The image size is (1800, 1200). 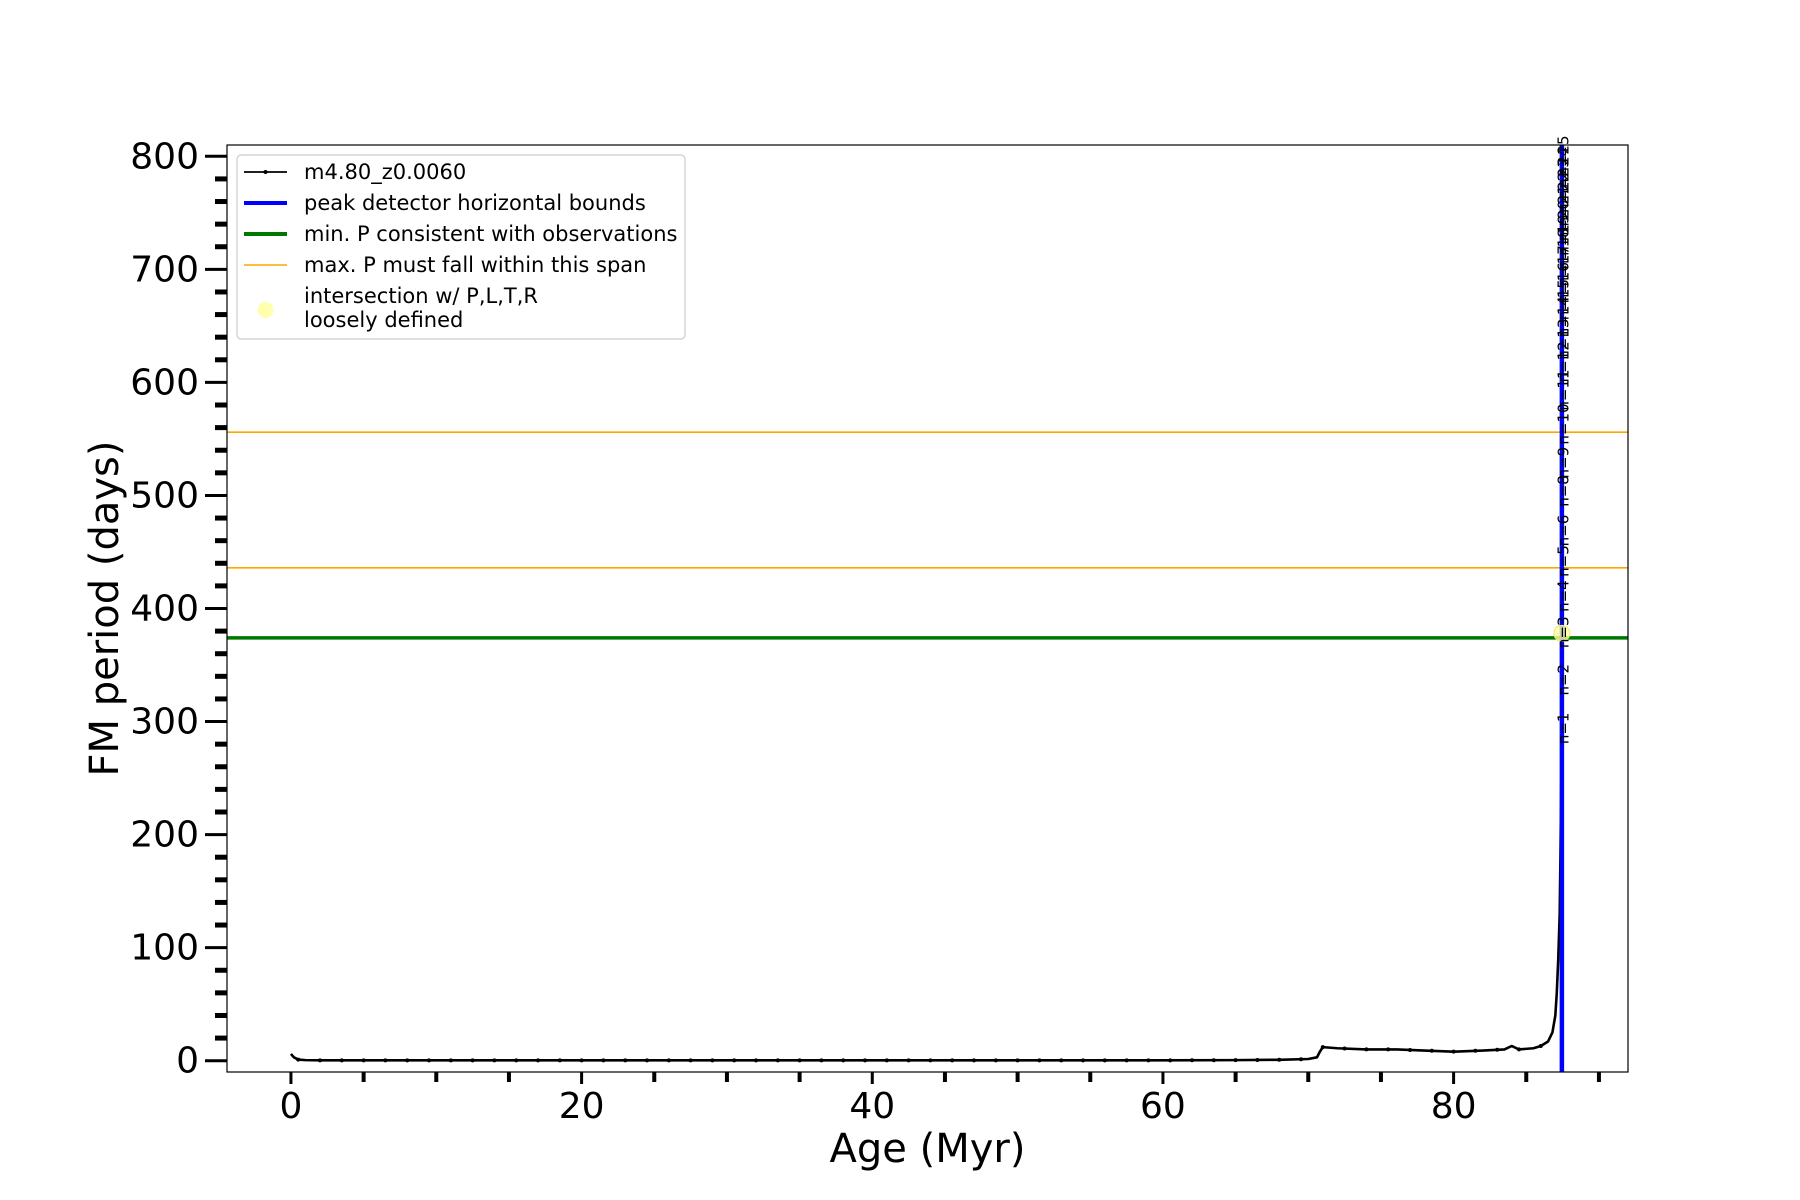 I want to click on mode-label-n-6: n=6, so click(x=1563, y=531).